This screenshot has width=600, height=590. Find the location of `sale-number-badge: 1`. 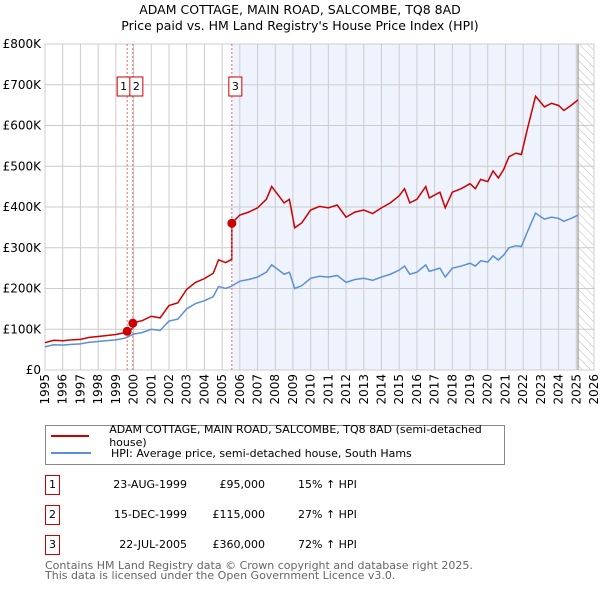

sale-number-badge: 1 is located at coordinates (52, 485).